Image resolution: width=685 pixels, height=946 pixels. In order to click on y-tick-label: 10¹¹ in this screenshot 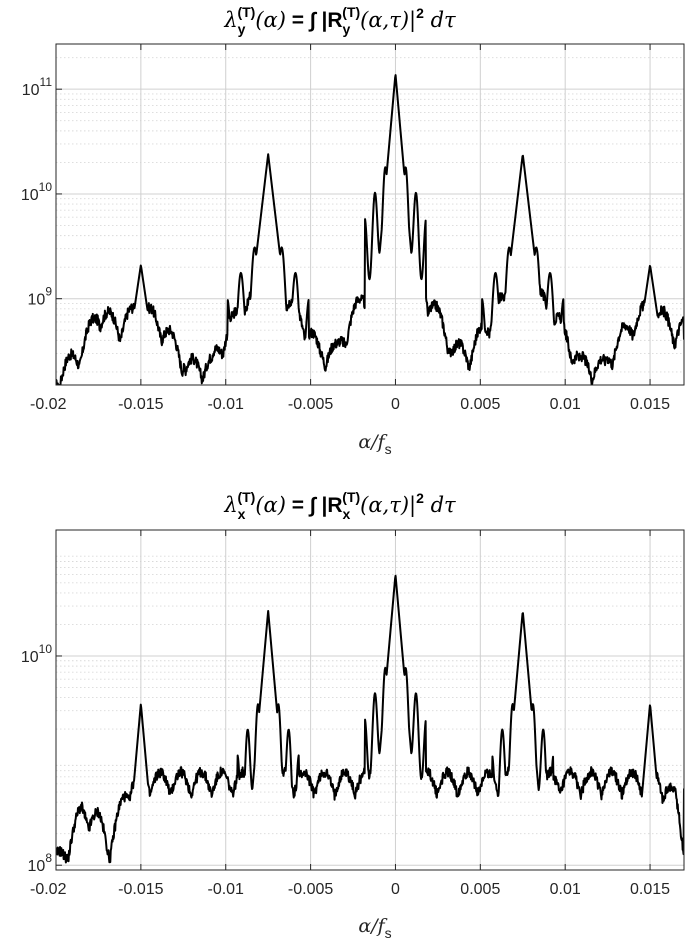, I will do `click(37, 87)`.